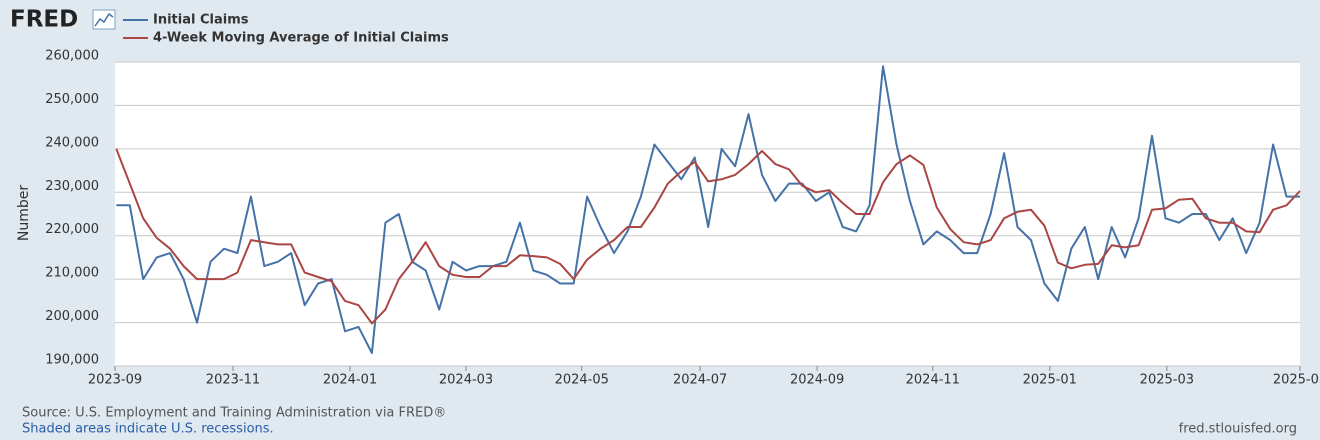 The image size is (1320, 440). I want to click on y-tick-label: 250,000, so click(72, 99).